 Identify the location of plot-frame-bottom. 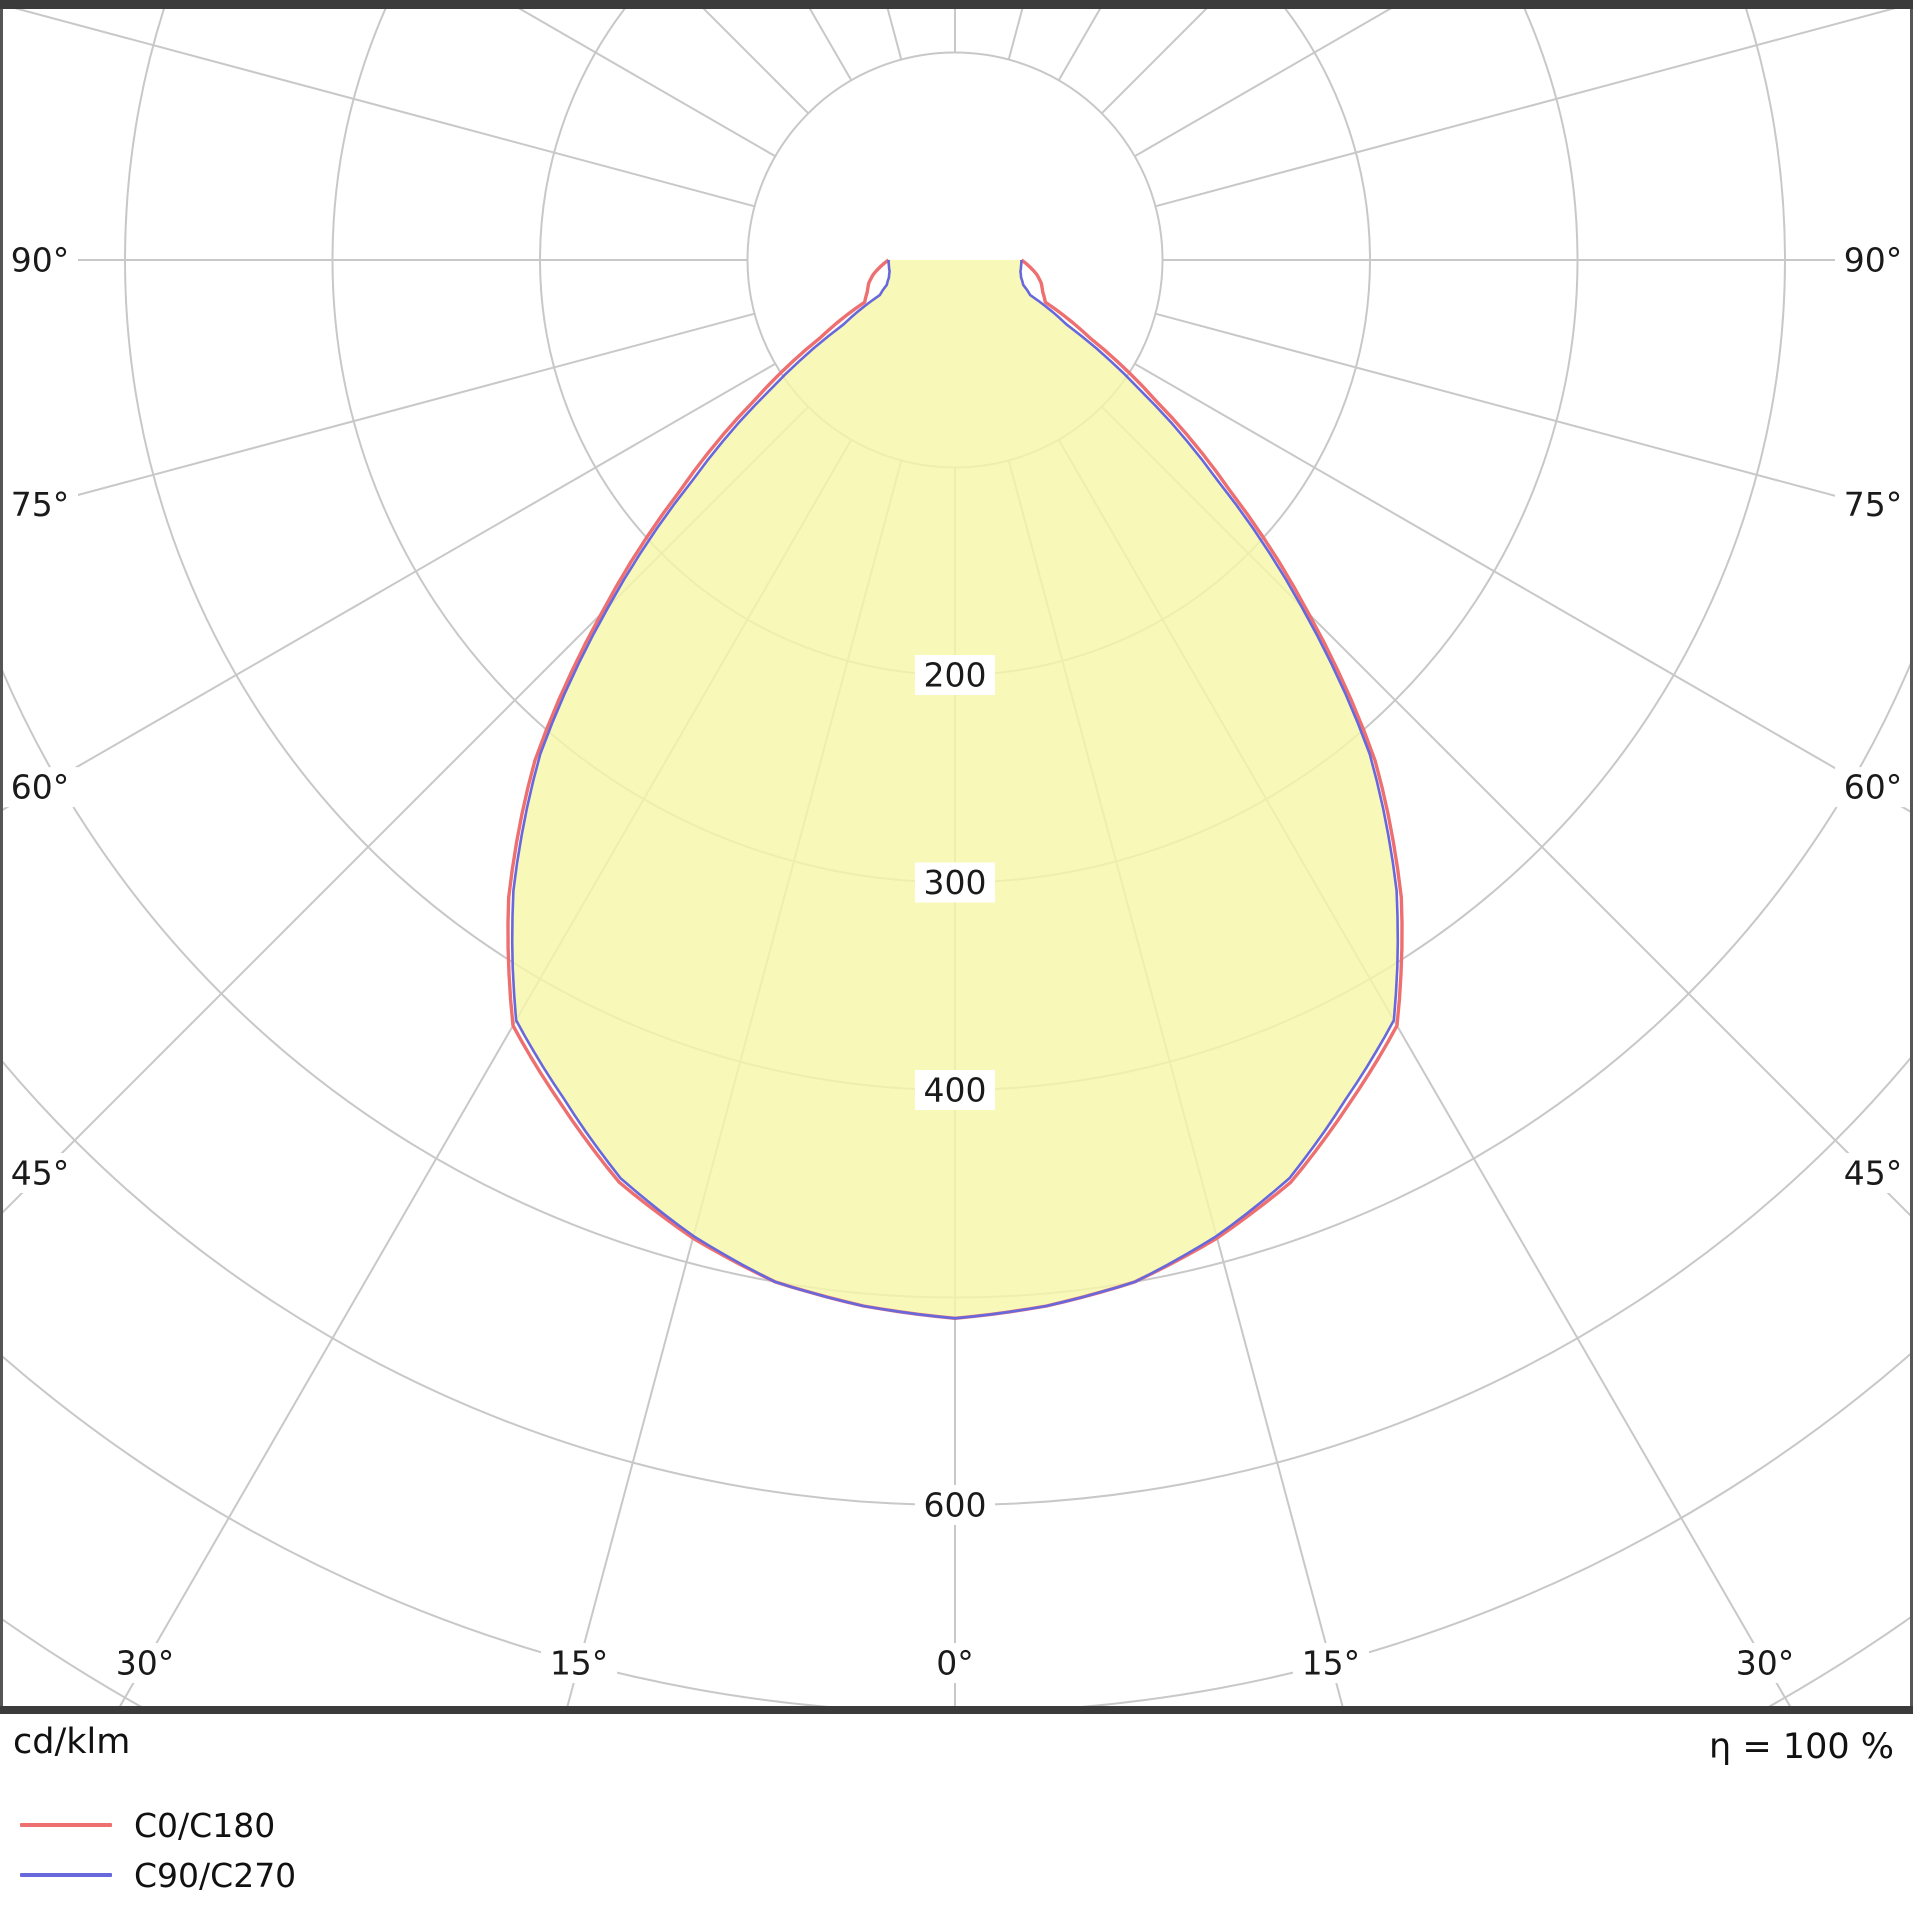
(956, 1710).